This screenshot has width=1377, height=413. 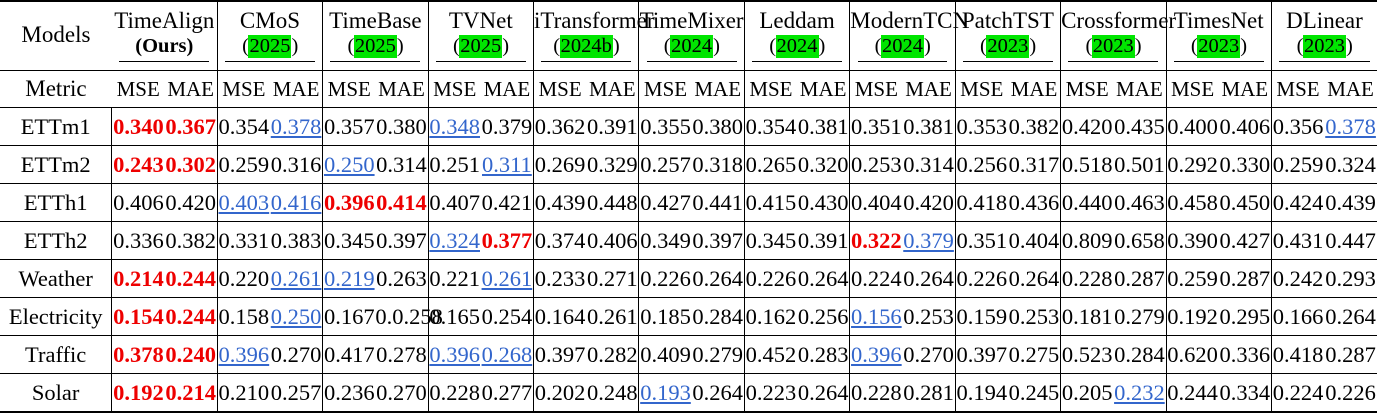 I want to click on cell-etth2-leddam-mae: 0.391, so click(x=823, y=240).